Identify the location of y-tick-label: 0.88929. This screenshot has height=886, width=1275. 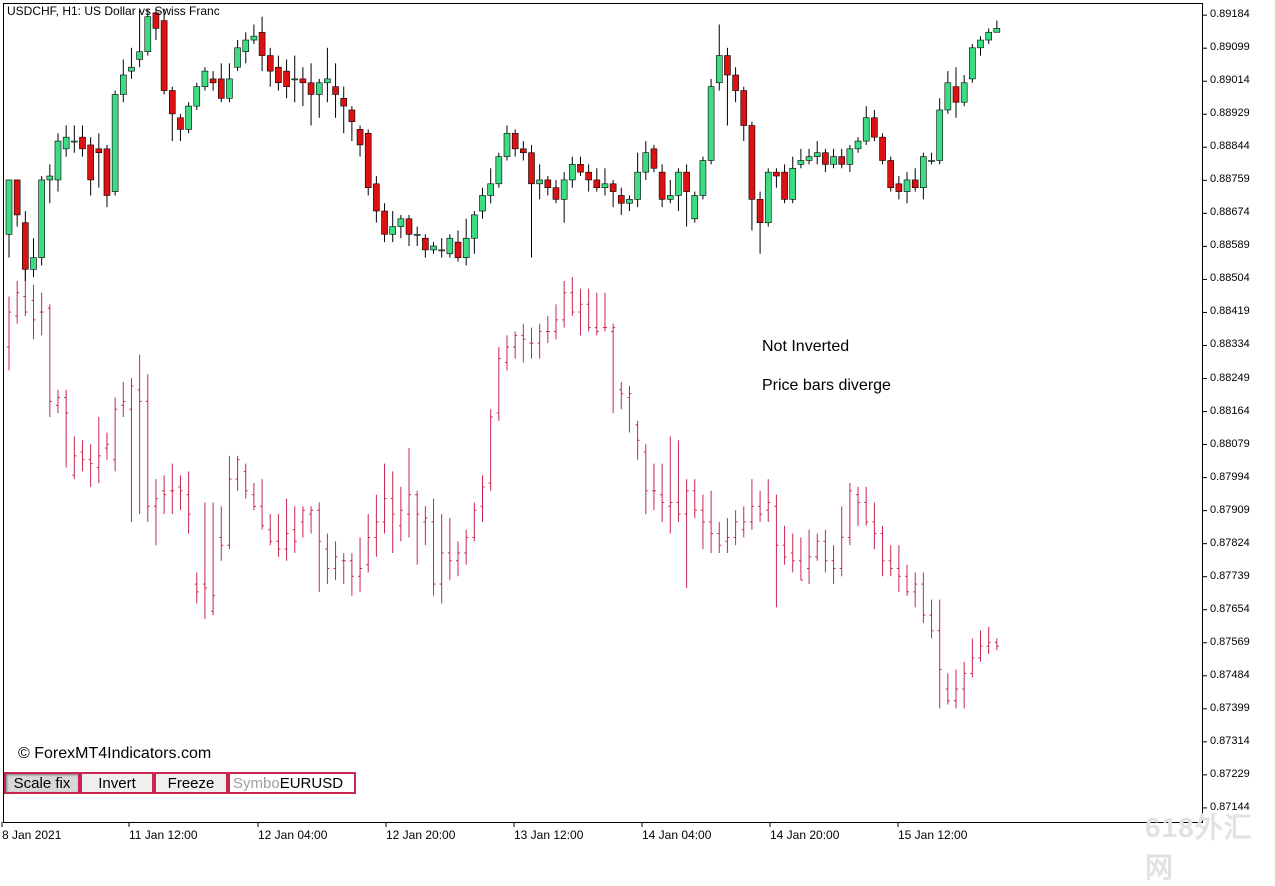
(1230, 113).